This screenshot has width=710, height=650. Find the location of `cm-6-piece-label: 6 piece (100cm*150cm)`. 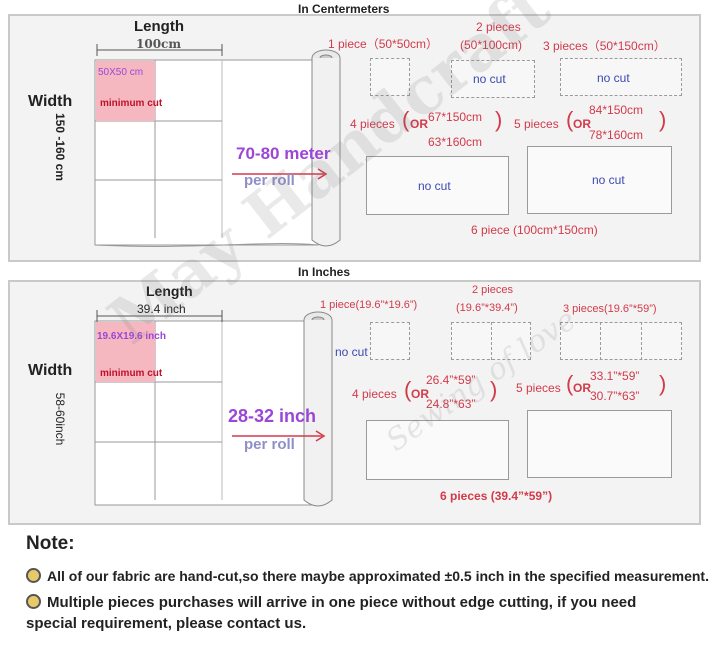

cm-6-piece-label: 6 piece (100cm*150cm) is located at coordinates (534, 230).